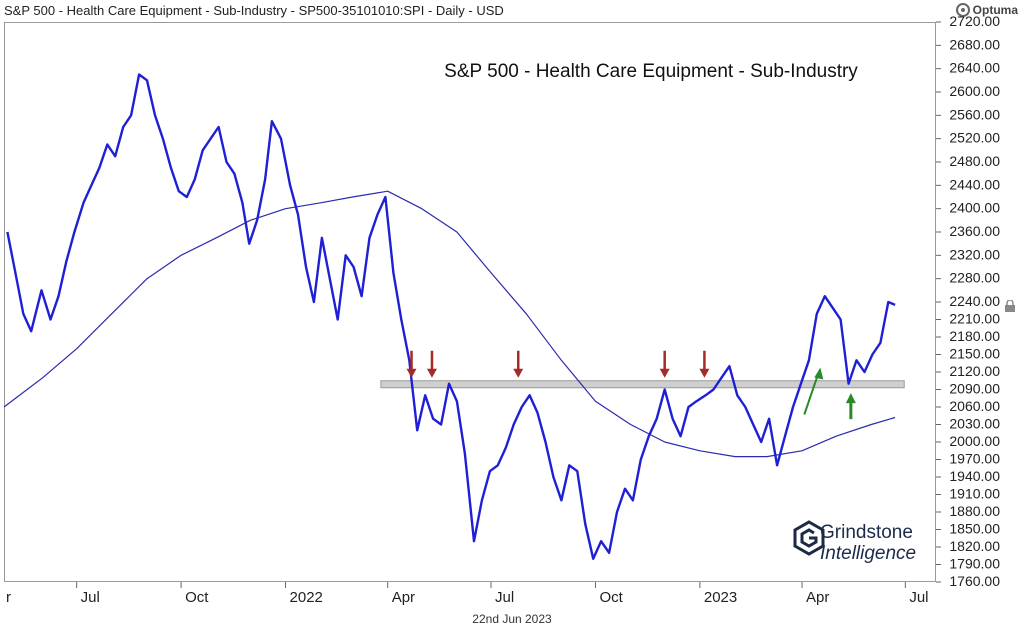 The height and width of the screenshot is (633, 1024). Describe the element at coordinates (974, 354) in the screenshot. I see `y-tick-label: 2150.00` at that location.